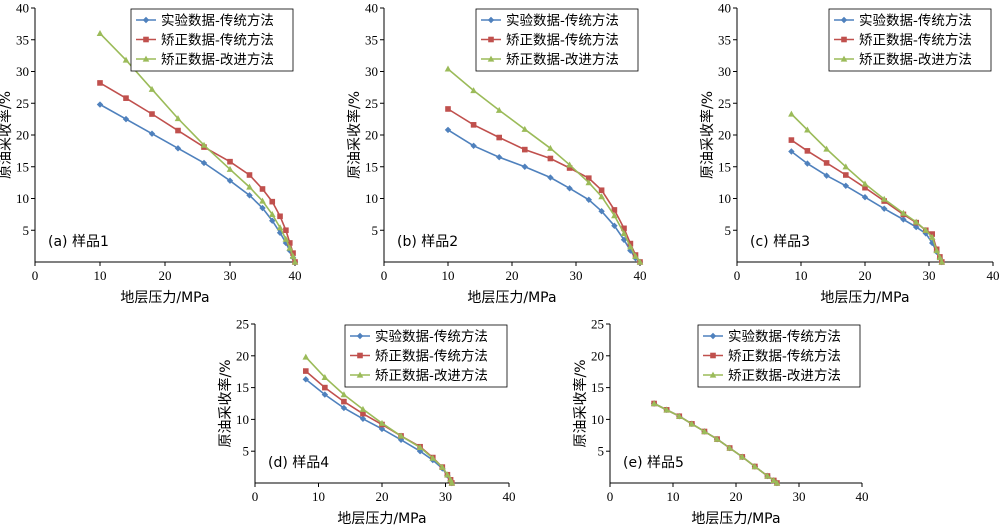 This screenshot has width=1000, height=526. What do you see at coordinates (164, 298) in the screenshot?
I see `x-axis-label: 地层压力/MPa` at bounding box center [164, 298].